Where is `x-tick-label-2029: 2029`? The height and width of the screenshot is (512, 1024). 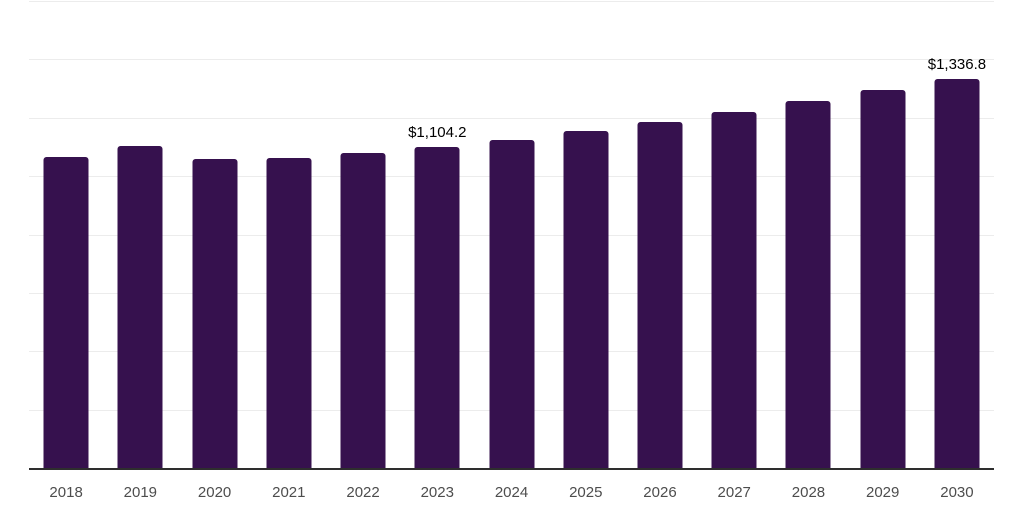
x-tick-label-2029: 2029 is located at coordinates (883, 492).